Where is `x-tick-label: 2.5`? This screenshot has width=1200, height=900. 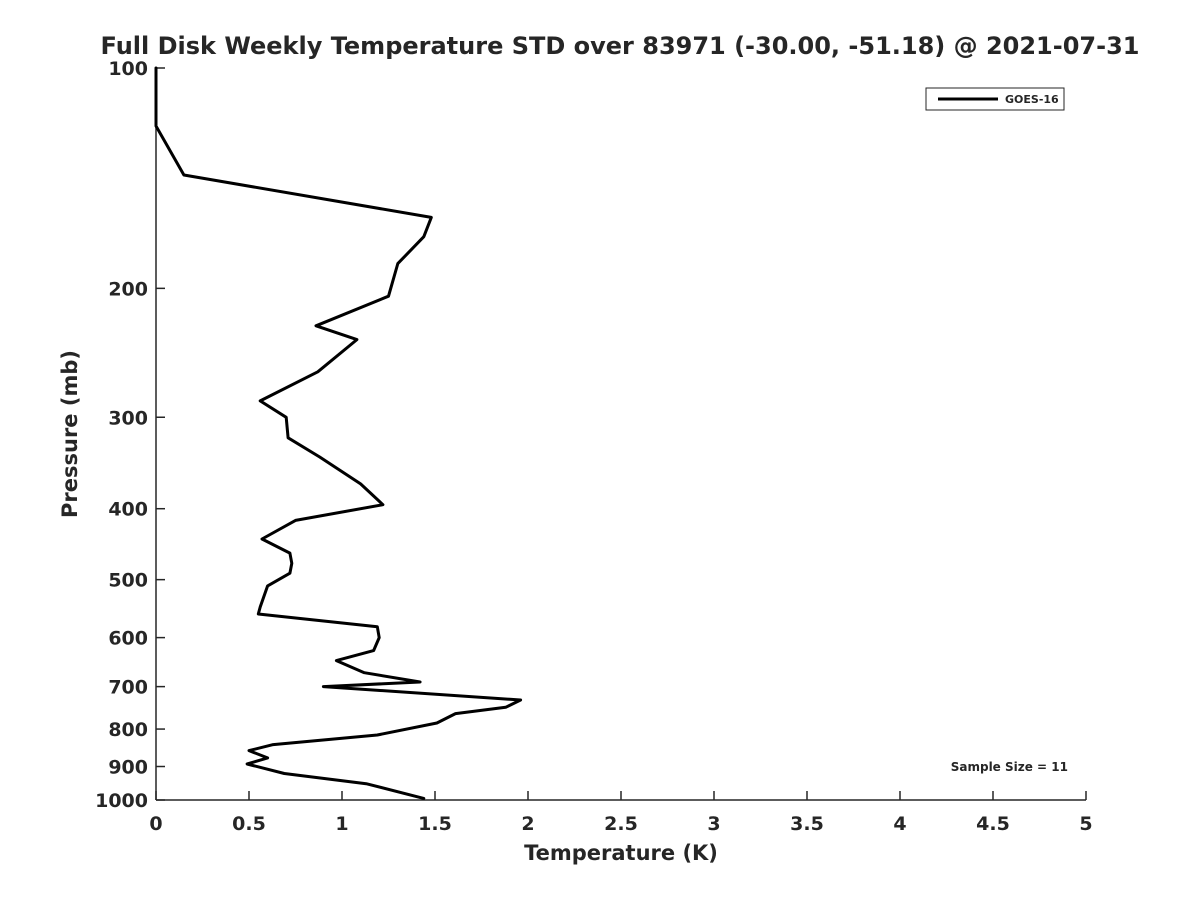
x-tick-label: 2.5 is located at coordinates (621, 824).